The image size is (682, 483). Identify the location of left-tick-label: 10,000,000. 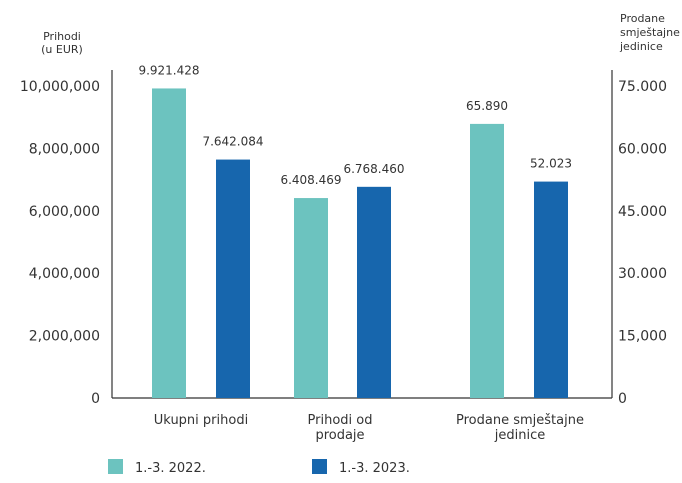
(60, 87).